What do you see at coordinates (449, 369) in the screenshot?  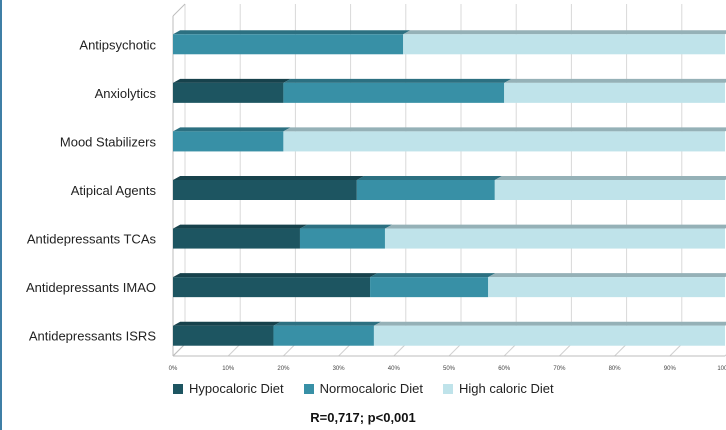 I see `x-tick-label: 50%` at bounding box center [449, 369].